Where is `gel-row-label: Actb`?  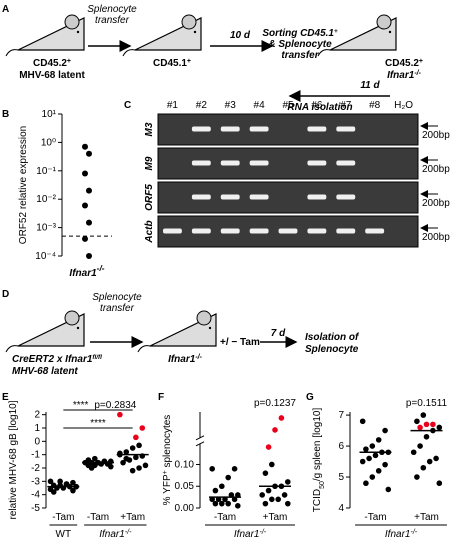
gel-row-label: Actb is located at coordinates (149, 231).